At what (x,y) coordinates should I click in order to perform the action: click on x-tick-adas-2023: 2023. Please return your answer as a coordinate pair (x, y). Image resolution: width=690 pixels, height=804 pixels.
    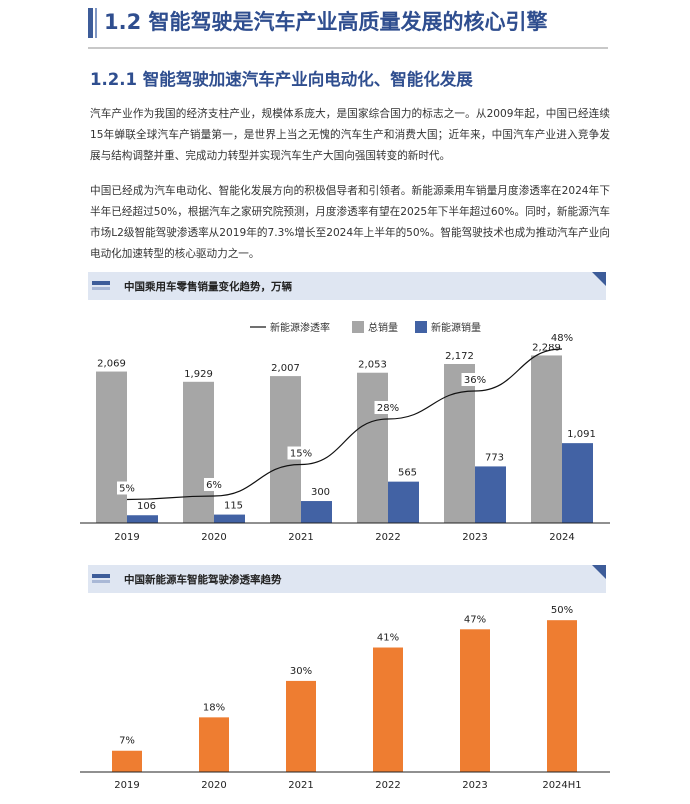
    Looking at the image, I should click on (474, 785).